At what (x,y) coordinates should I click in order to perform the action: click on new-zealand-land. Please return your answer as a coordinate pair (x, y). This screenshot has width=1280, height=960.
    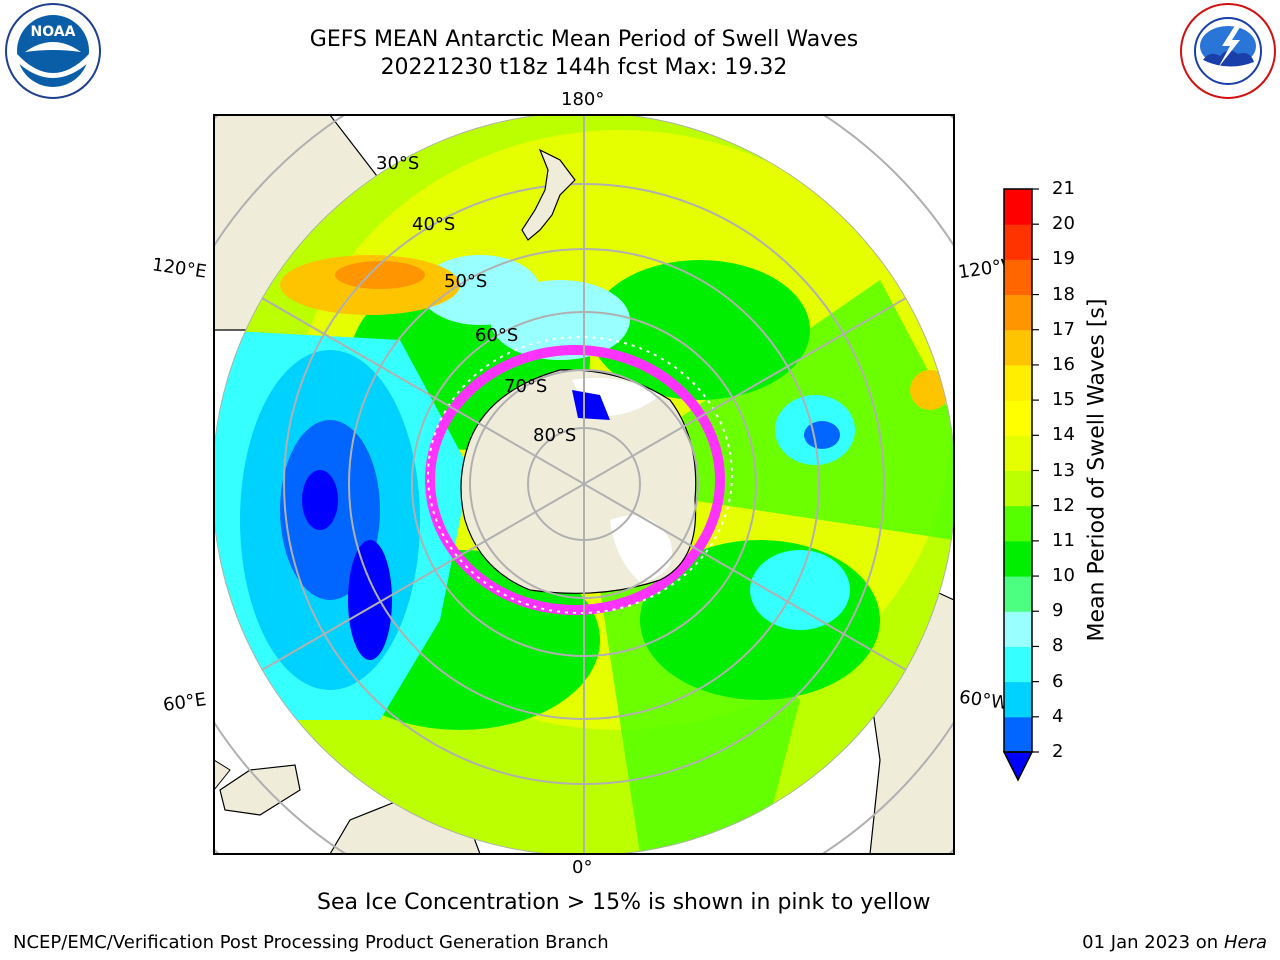
    Looking at the image, I should click on (548, 194).